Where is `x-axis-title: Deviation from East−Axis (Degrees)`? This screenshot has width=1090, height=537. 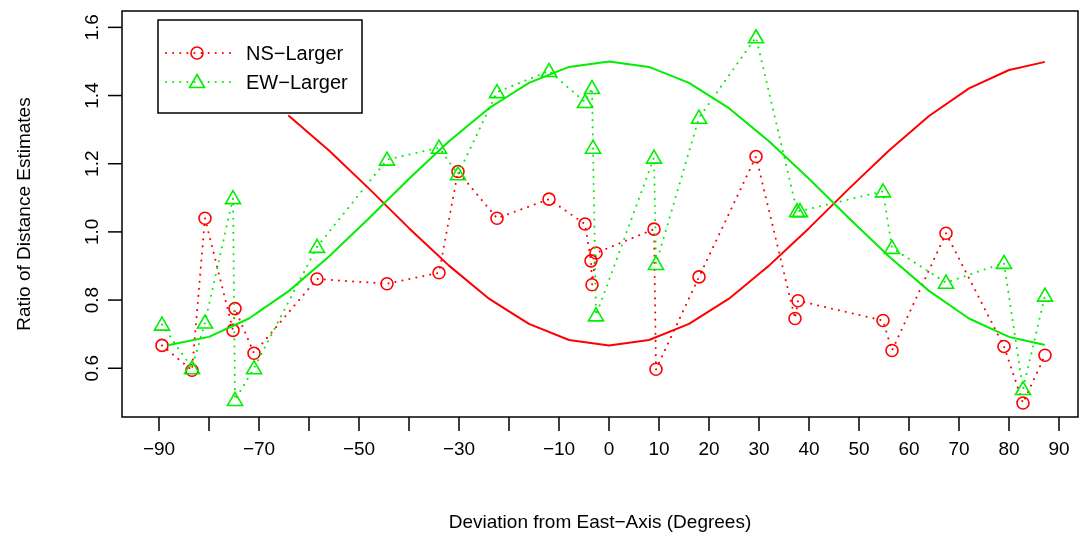 x-axis-title: Deviation from East−Axis (Degrees) is located at coordinates (600, 521).